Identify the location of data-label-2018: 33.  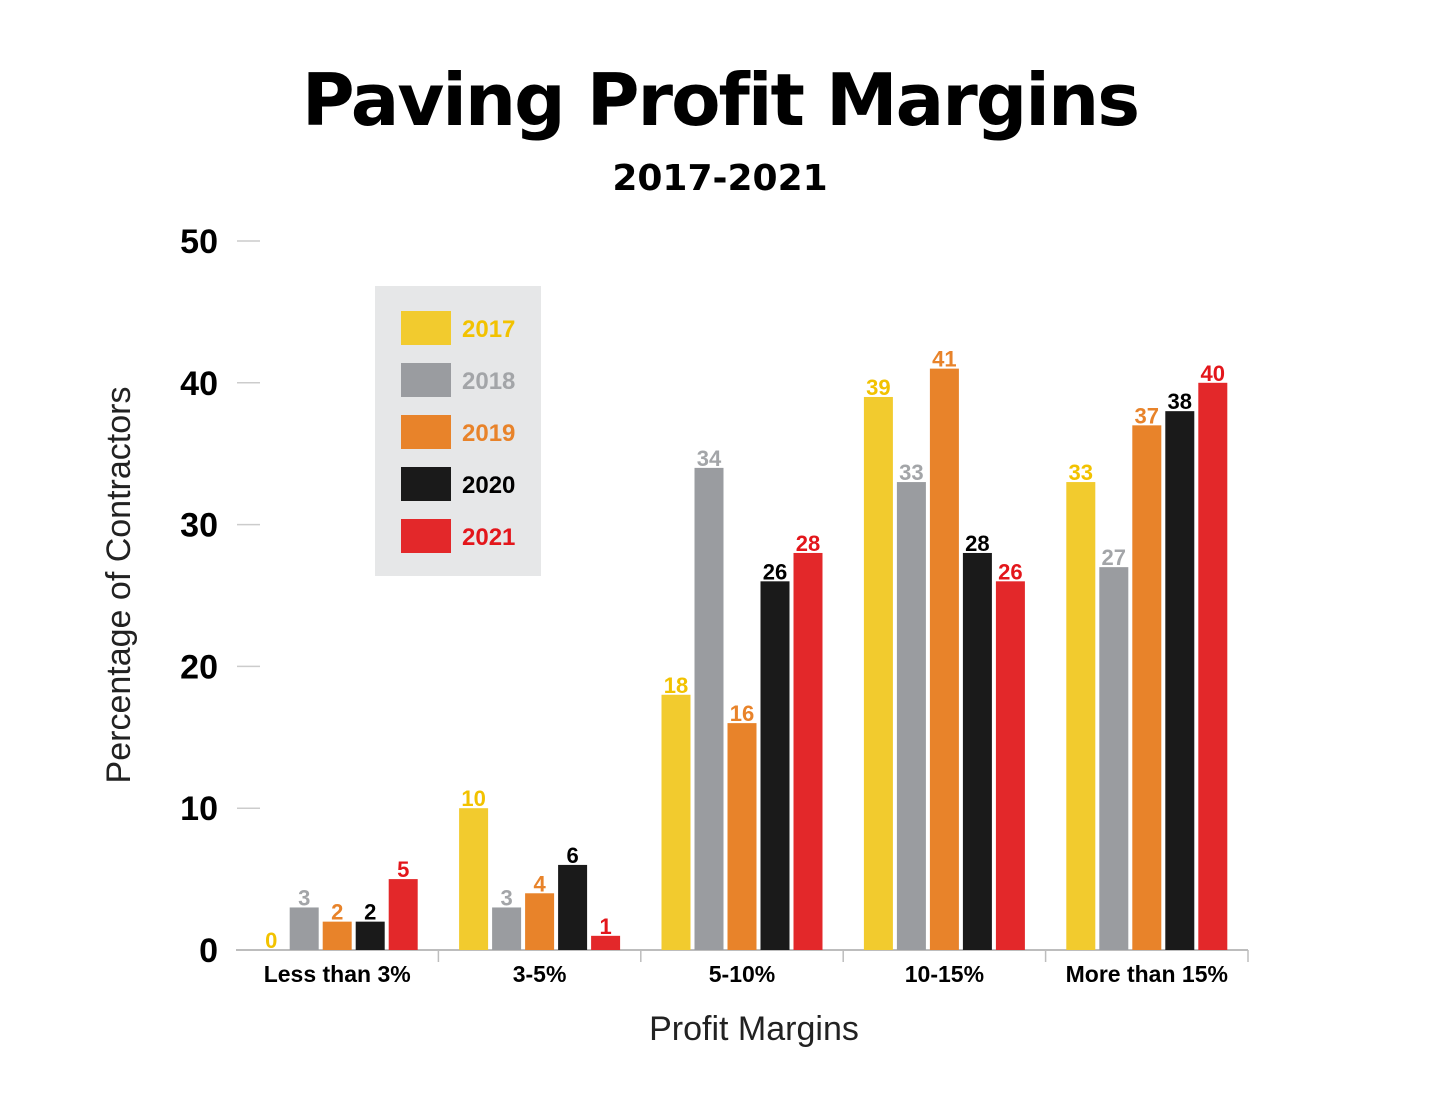
(911, 472).